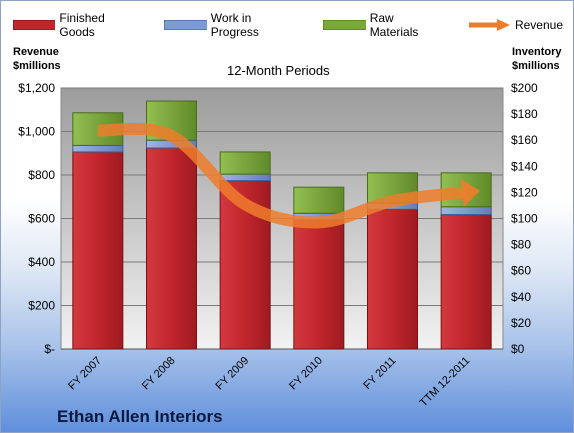 This screenshot has height=433, width=574. I want to click on legend-label: Work in Progress, so click(234, 25).